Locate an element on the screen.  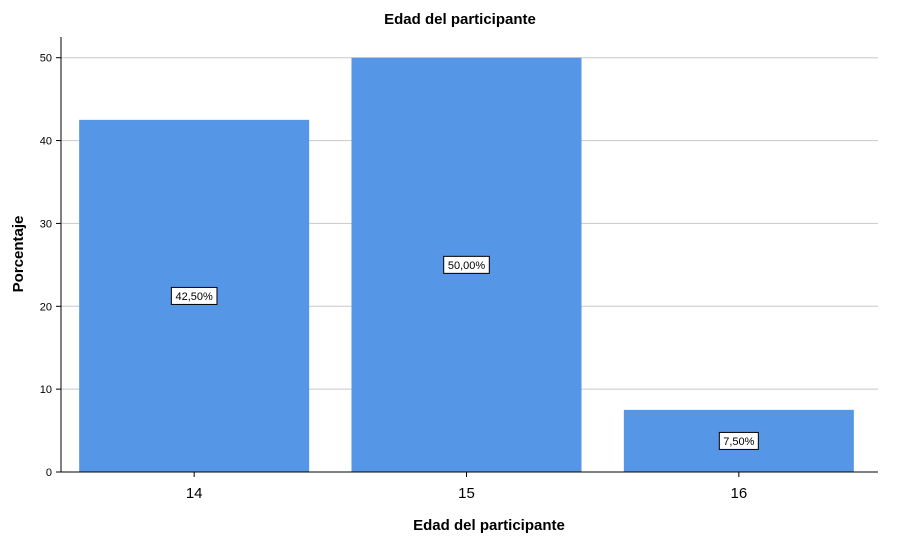
y-tick-label: 30 is located at coordinates (46, 224).